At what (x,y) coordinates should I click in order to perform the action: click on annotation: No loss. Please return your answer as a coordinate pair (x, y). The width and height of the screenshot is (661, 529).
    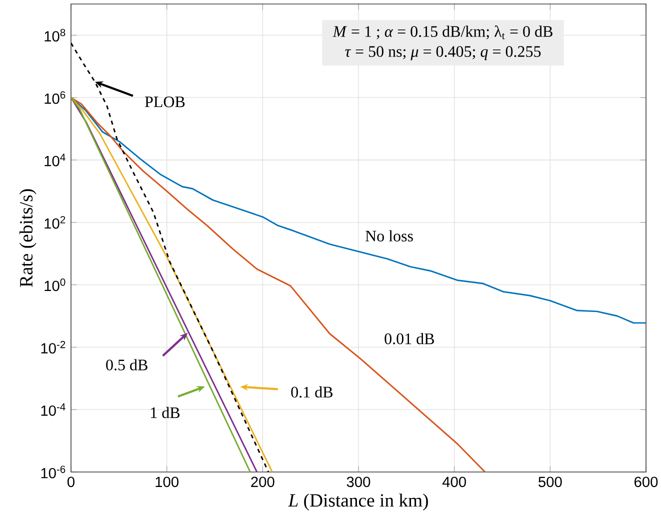
    Looking at the image, I should click on (389, 236).